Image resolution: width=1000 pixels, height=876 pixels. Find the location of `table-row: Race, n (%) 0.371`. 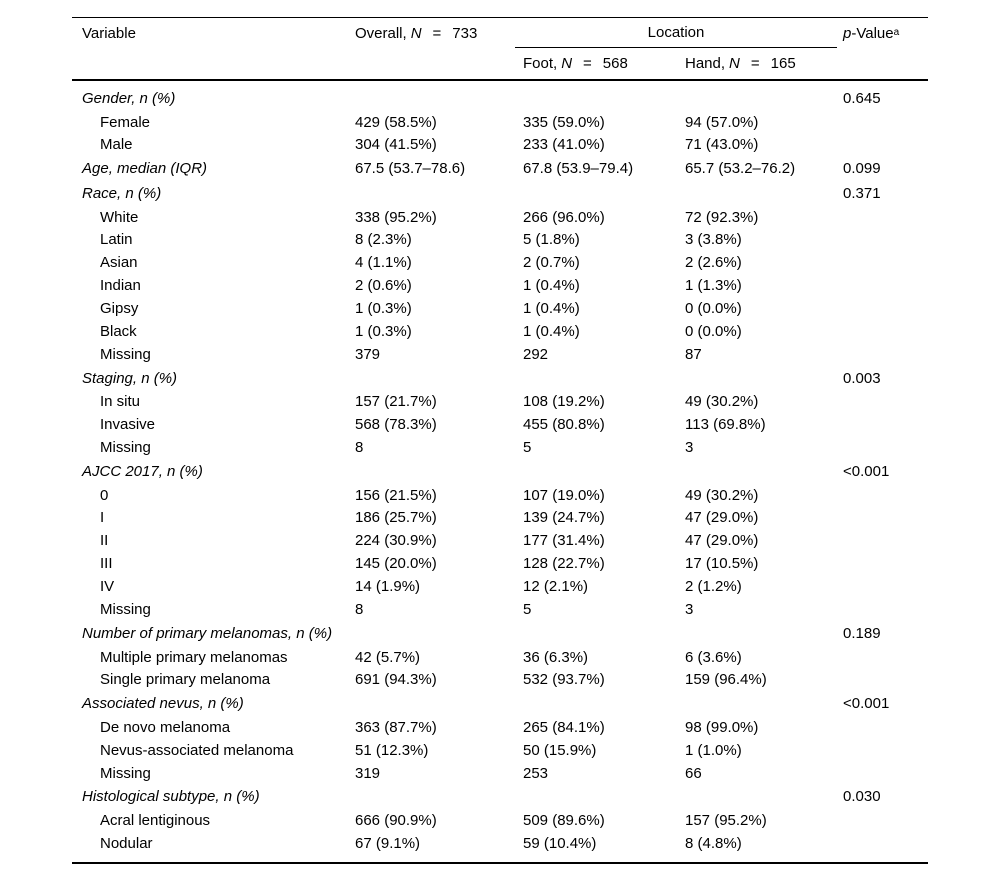

table-row: Race, n (%) 0.371 is located at coordinates (500, 193).